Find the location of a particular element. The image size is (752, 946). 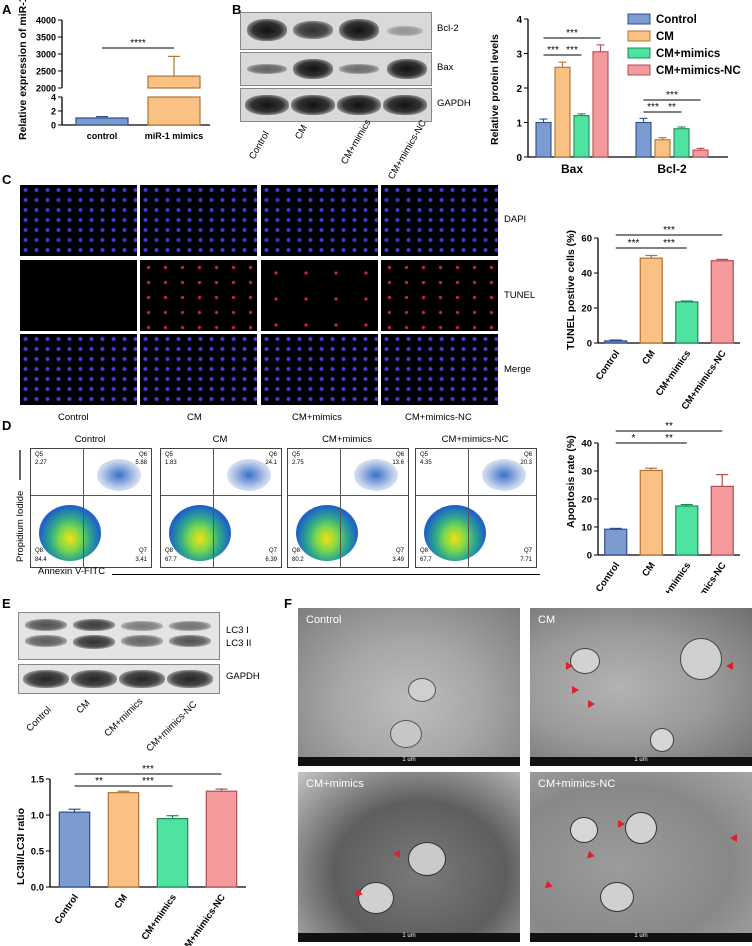

x-tick-label: miR-1 mimics is located at coordinates (174, 136).